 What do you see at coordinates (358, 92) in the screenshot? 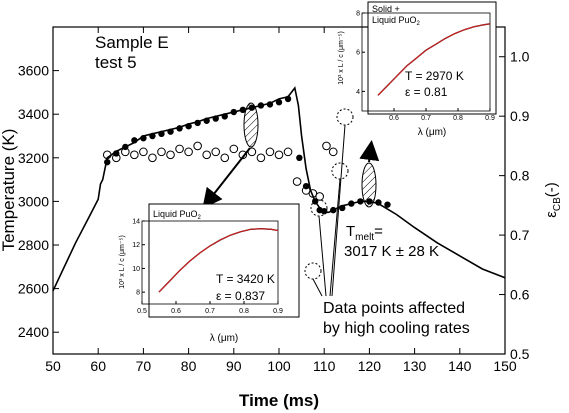
I see `inset-solid-y-tick-label: 4` at bounding box center [358, 92].